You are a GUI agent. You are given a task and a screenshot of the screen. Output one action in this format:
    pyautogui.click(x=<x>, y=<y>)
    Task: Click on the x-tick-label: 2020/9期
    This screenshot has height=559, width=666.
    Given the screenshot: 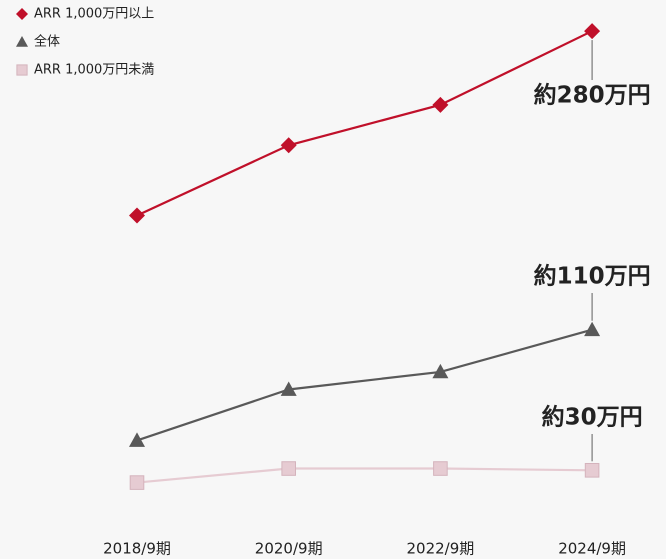 What is the action you would take?
    pyautogui.click(x=289, y=549)
    